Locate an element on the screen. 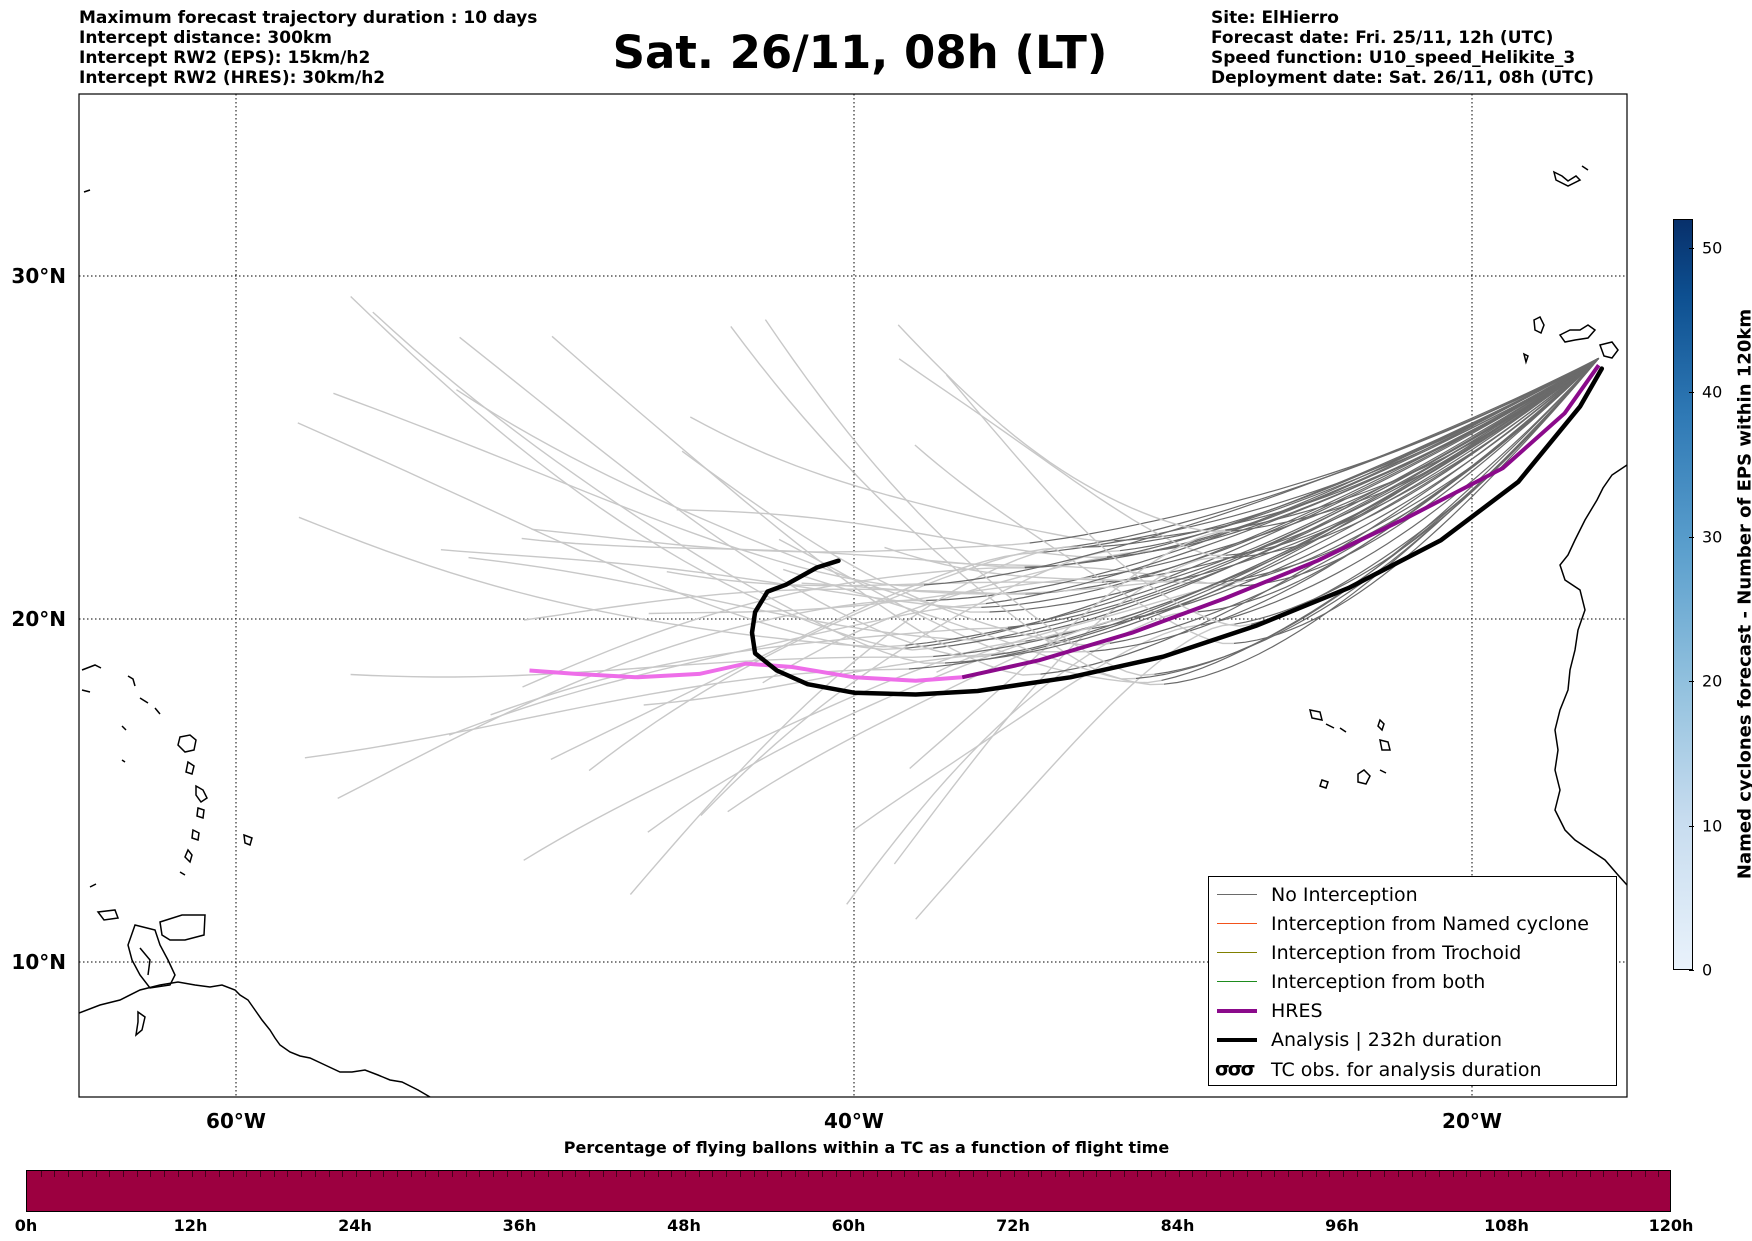 This screenshot has width=1752, height=1241. strip-time-label: 12h is located at coordinates (190, 1225).